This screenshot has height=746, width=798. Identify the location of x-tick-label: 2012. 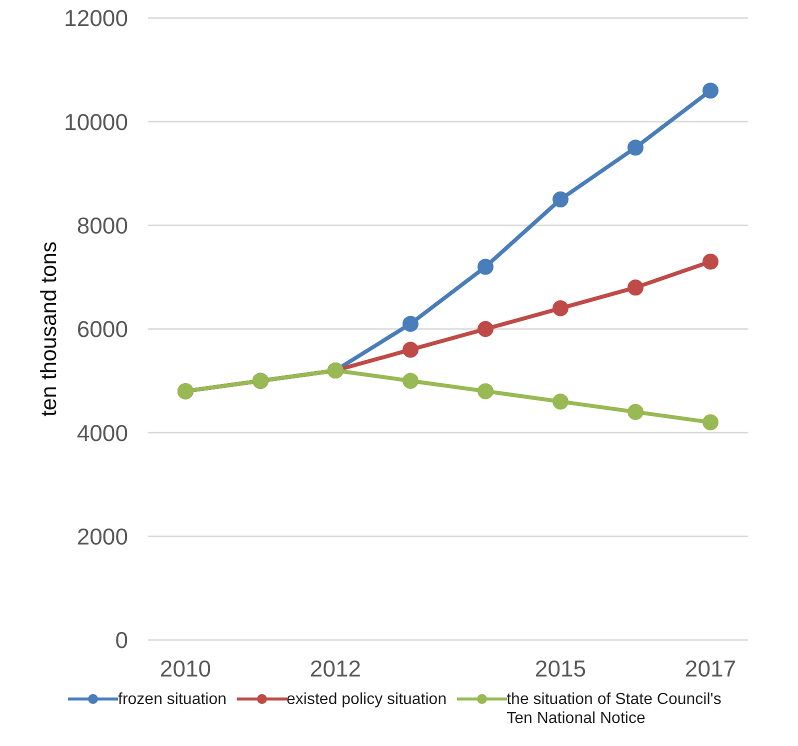
(336, 668).